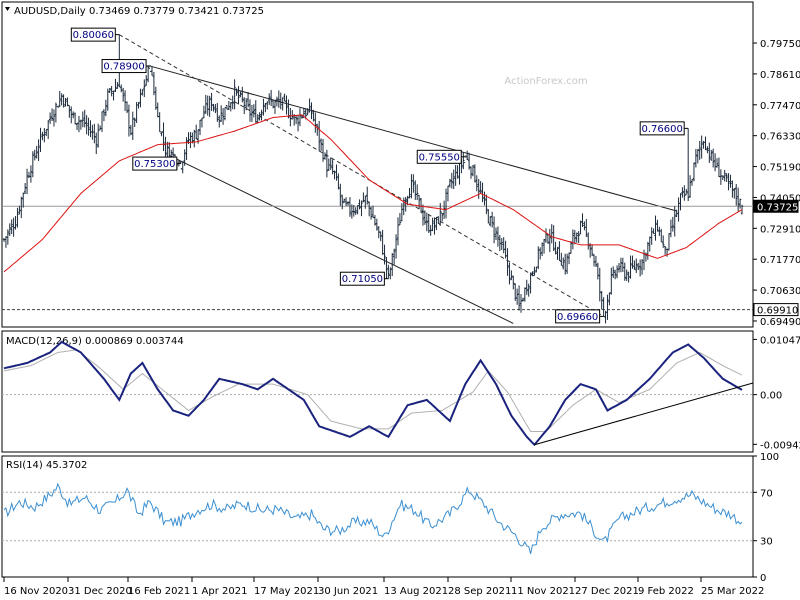 This screenshot has height=600, width=800. Describe the element at coordinates (7, 9) in the screenshot. I see `dropdown-arrow-icon` at that location.